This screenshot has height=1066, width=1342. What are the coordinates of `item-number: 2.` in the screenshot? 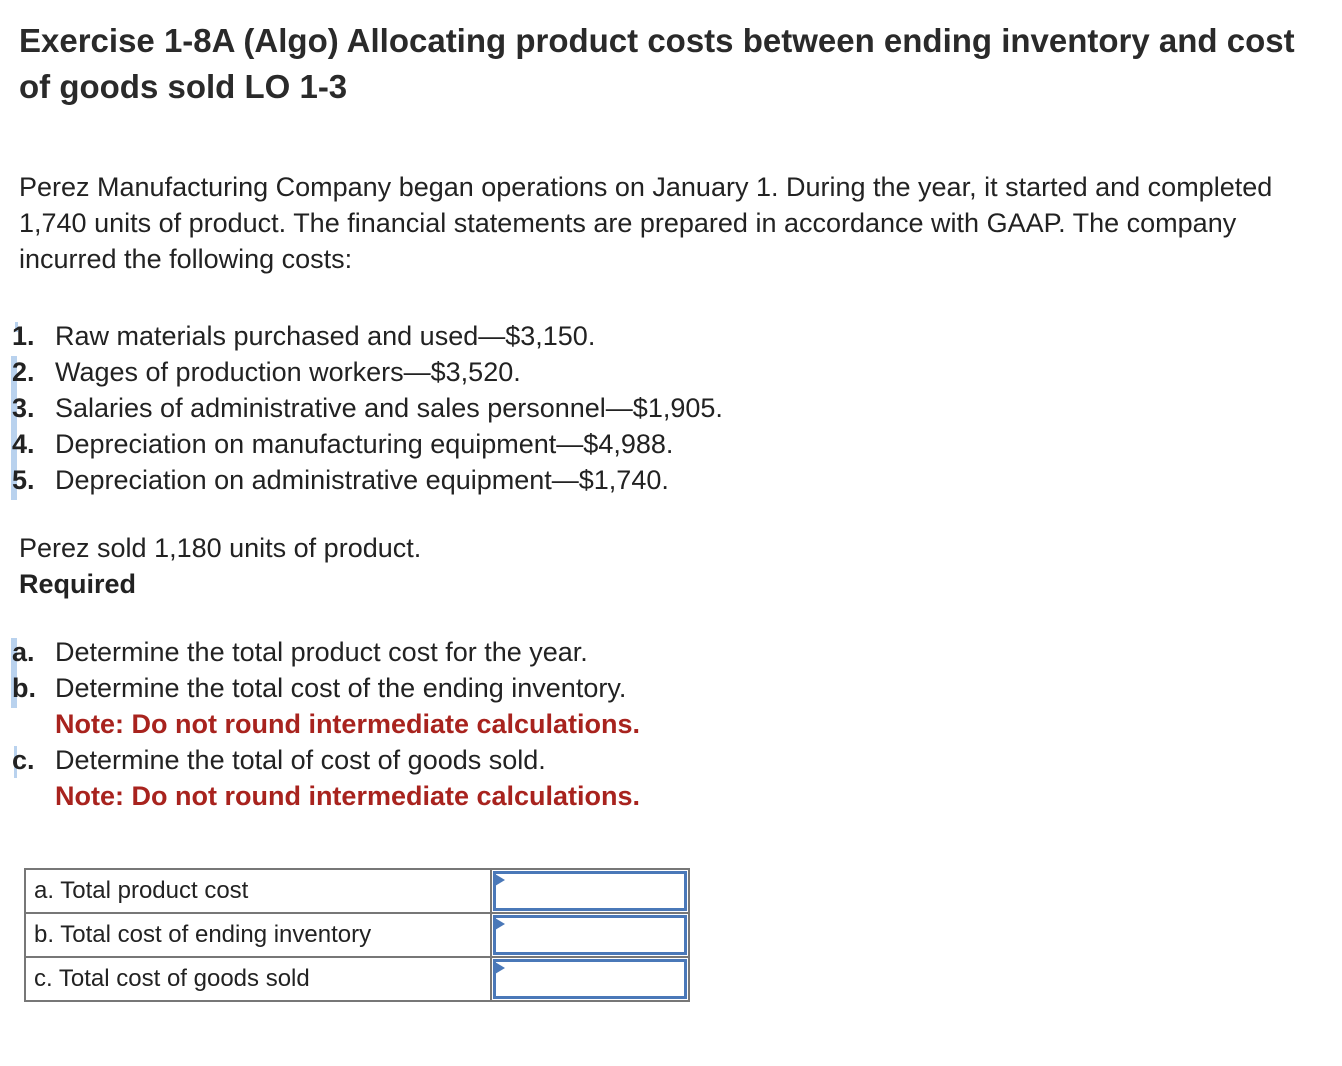 It's located at (23, 372).